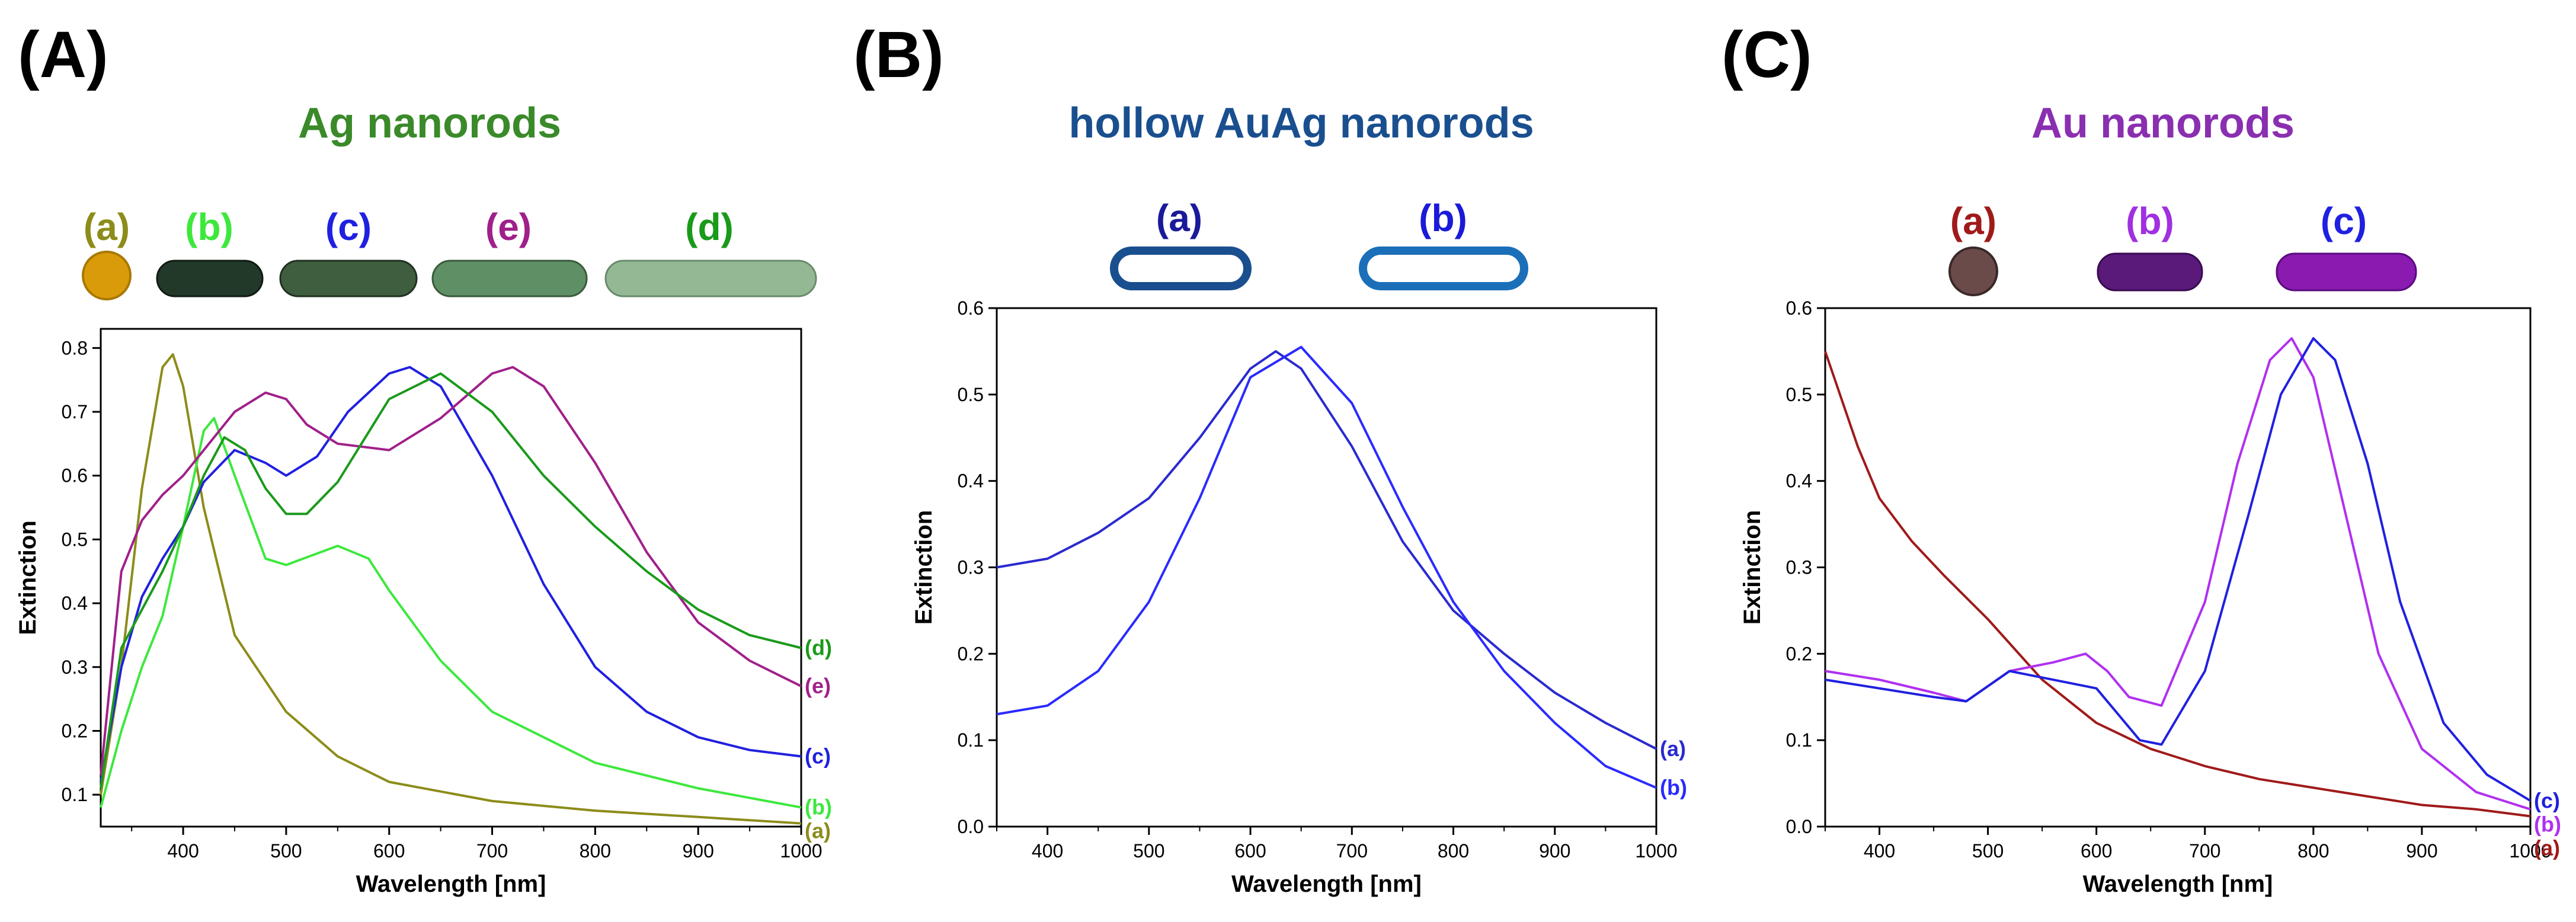  What do you see at coordinates (898, 55) in the screenshot?
I see `panel-letter-b: (B)` at bounding box center [898, 55].